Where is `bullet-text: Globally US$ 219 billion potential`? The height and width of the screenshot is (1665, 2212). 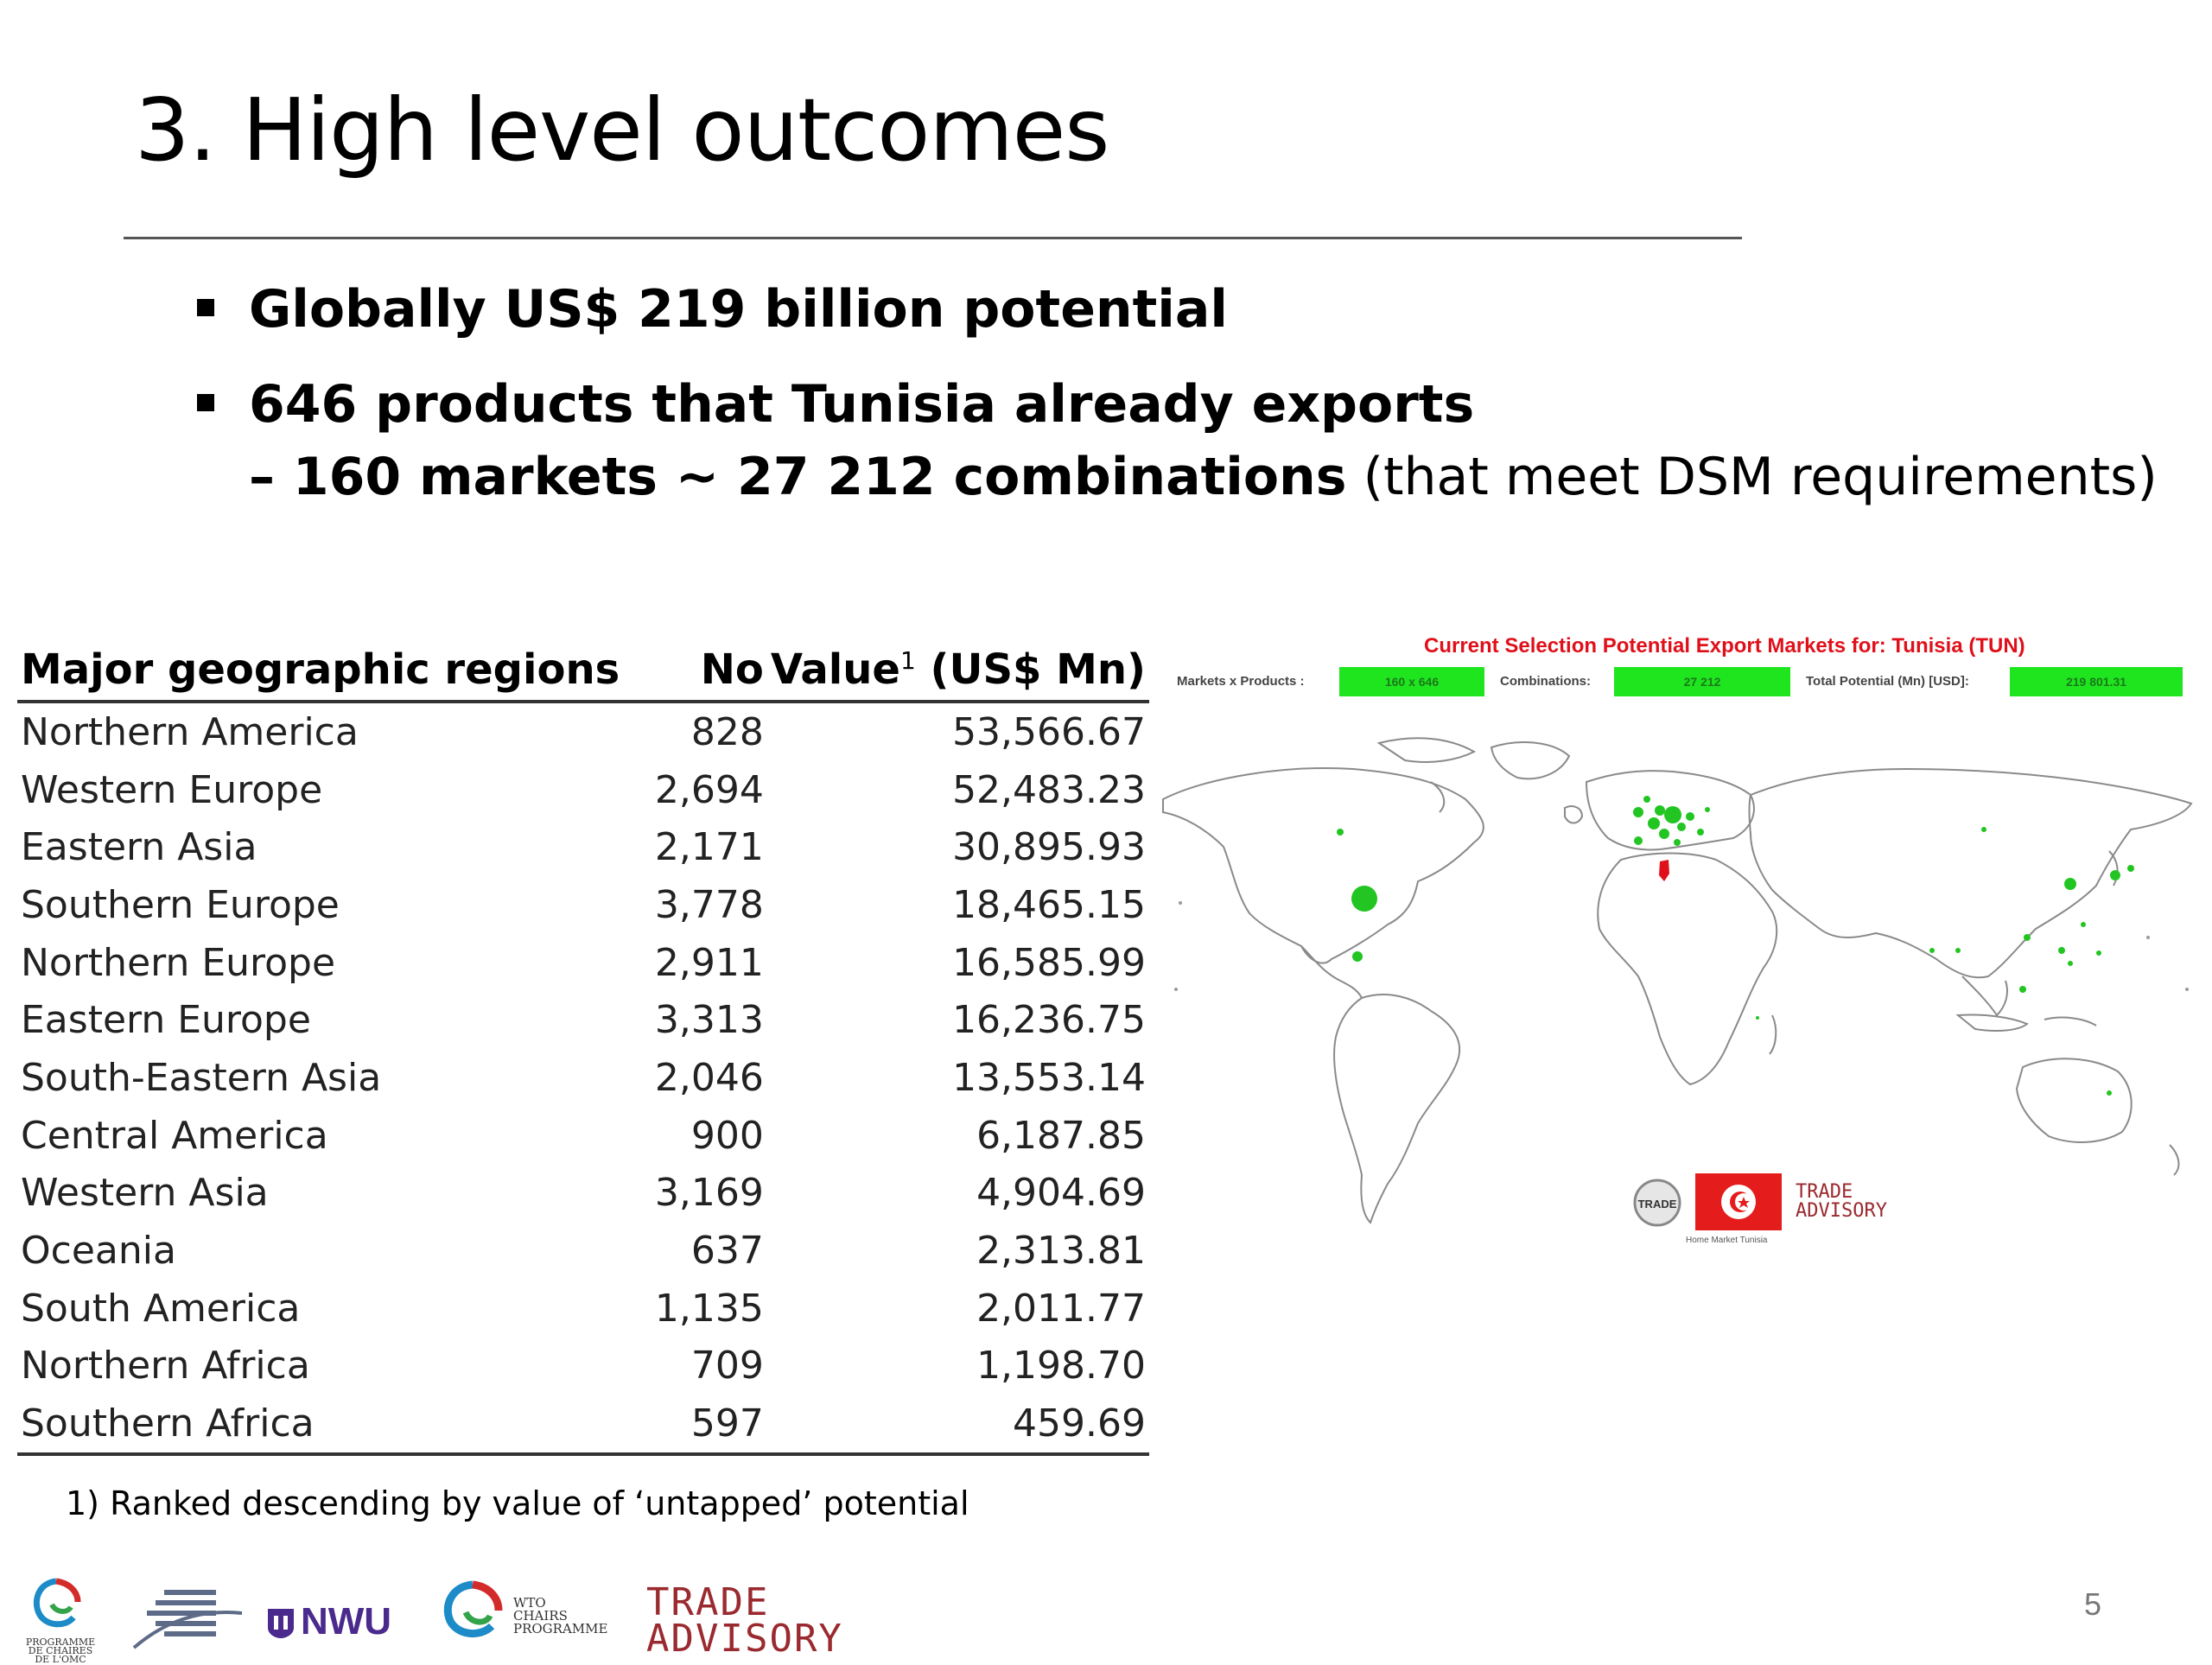 bullet-text: Globally US$ 219 billion potential is located at coordinates (738, 309).